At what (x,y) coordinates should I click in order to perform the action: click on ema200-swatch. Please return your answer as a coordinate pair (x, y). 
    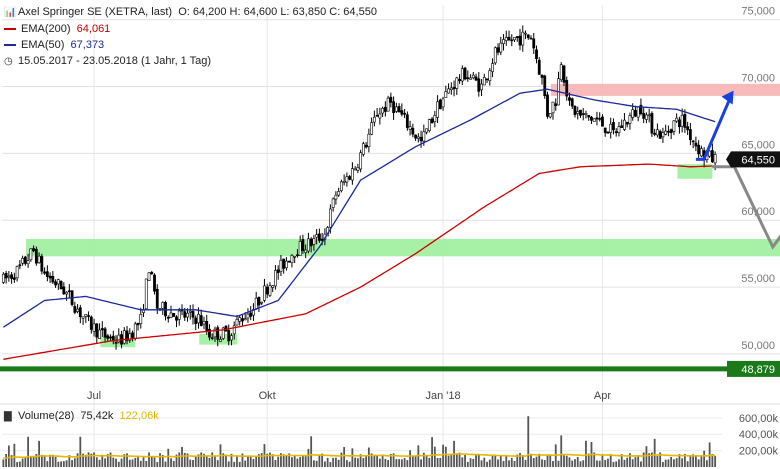
    Looking at the image, I should click on (10, 29).